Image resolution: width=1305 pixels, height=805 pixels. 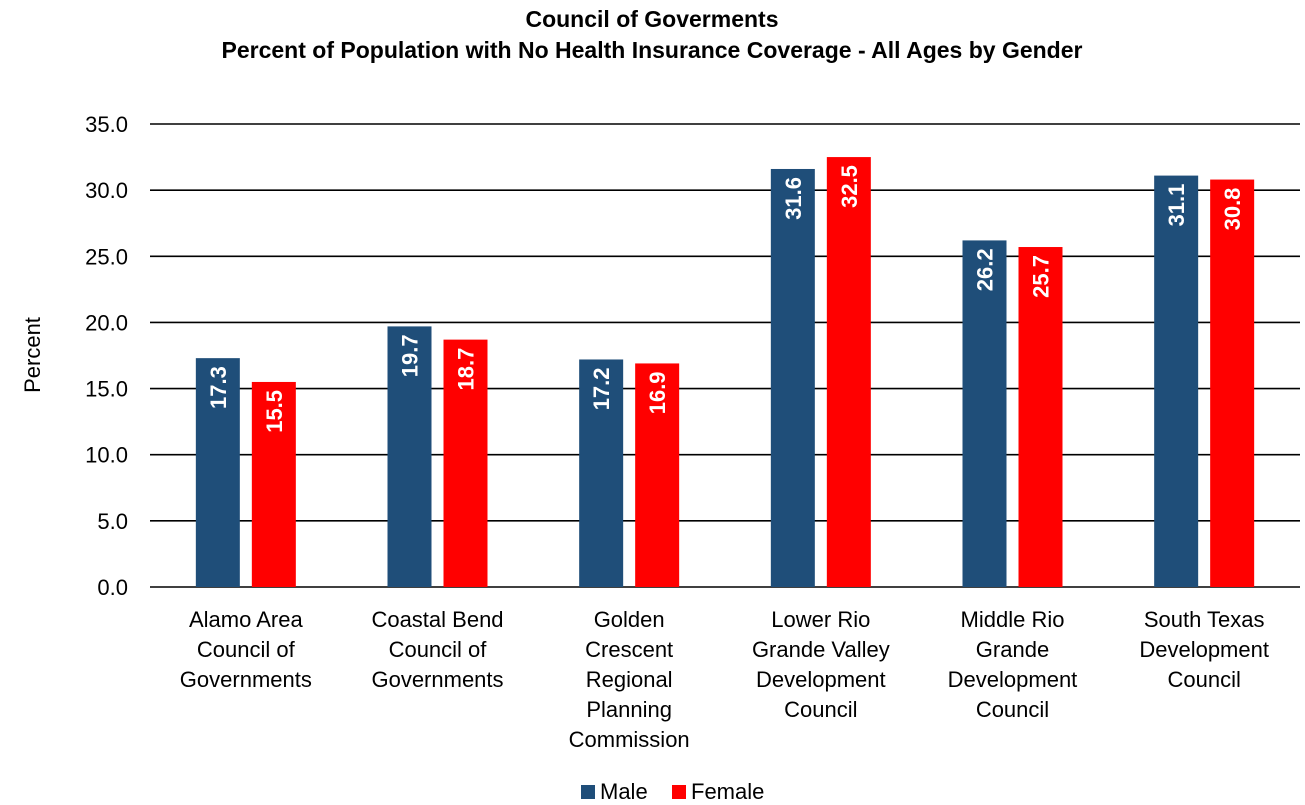 I want to click on data-label-male-1: 19.7, so click(x=410, y=355).